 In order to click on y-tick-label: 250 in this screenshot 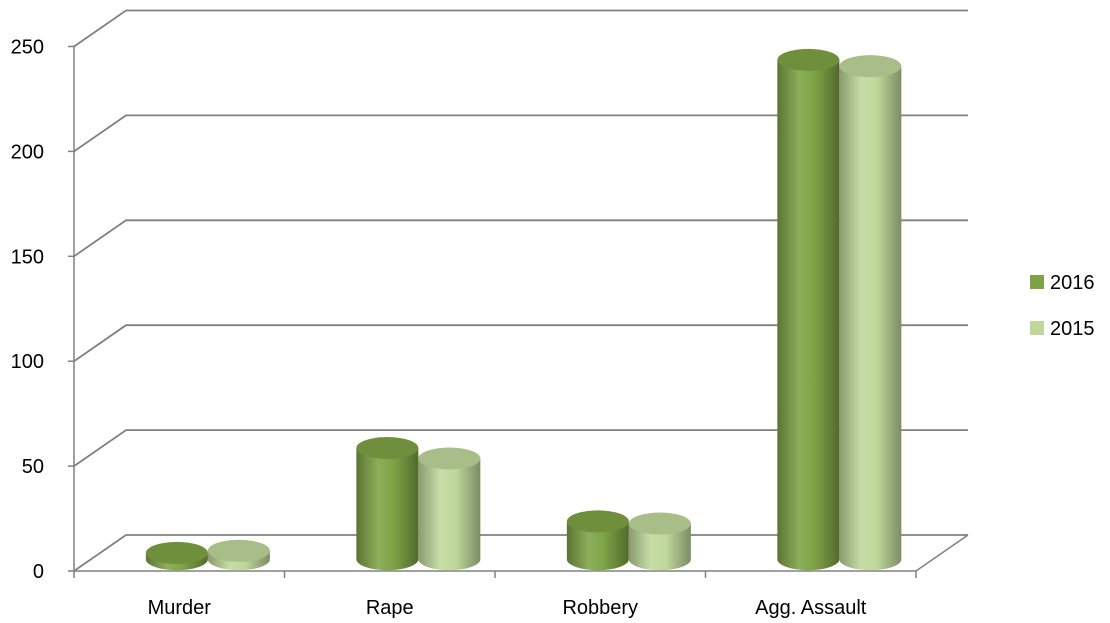, I will do `click(27, 48)`.